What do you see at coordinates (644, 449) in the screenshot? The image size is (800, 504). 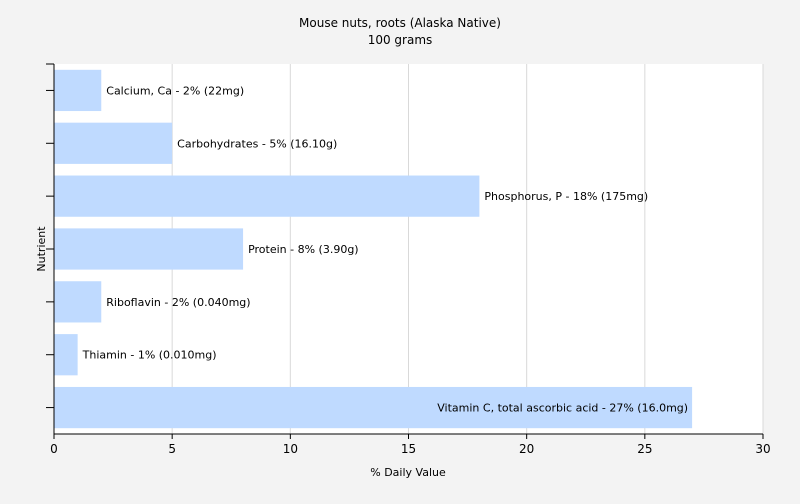 I see `x-tick-label: 25` at bounding box center [644, 449].